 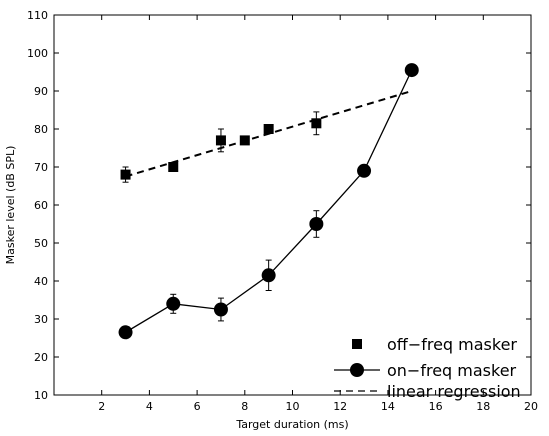 What do you see at coordinates (454, 391) in the screenshot?
I see `legend-label-regression: linear regression` at bounding box center [454, 391].